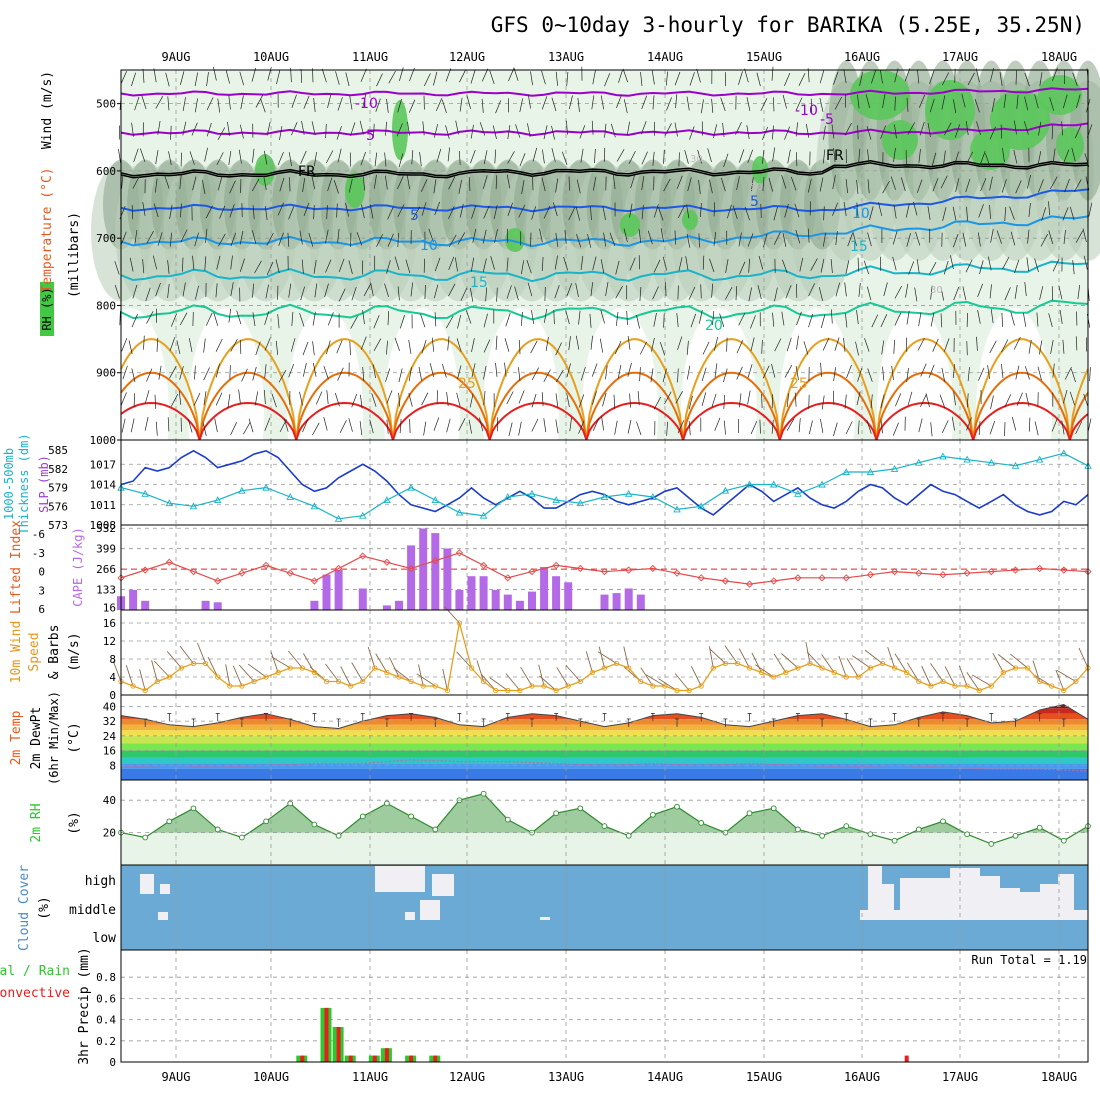 This screenshot has width=1100, height=1100. Describe the element at coordinates (604, 1006) in the screenshot. I see `precip-background` at that location.